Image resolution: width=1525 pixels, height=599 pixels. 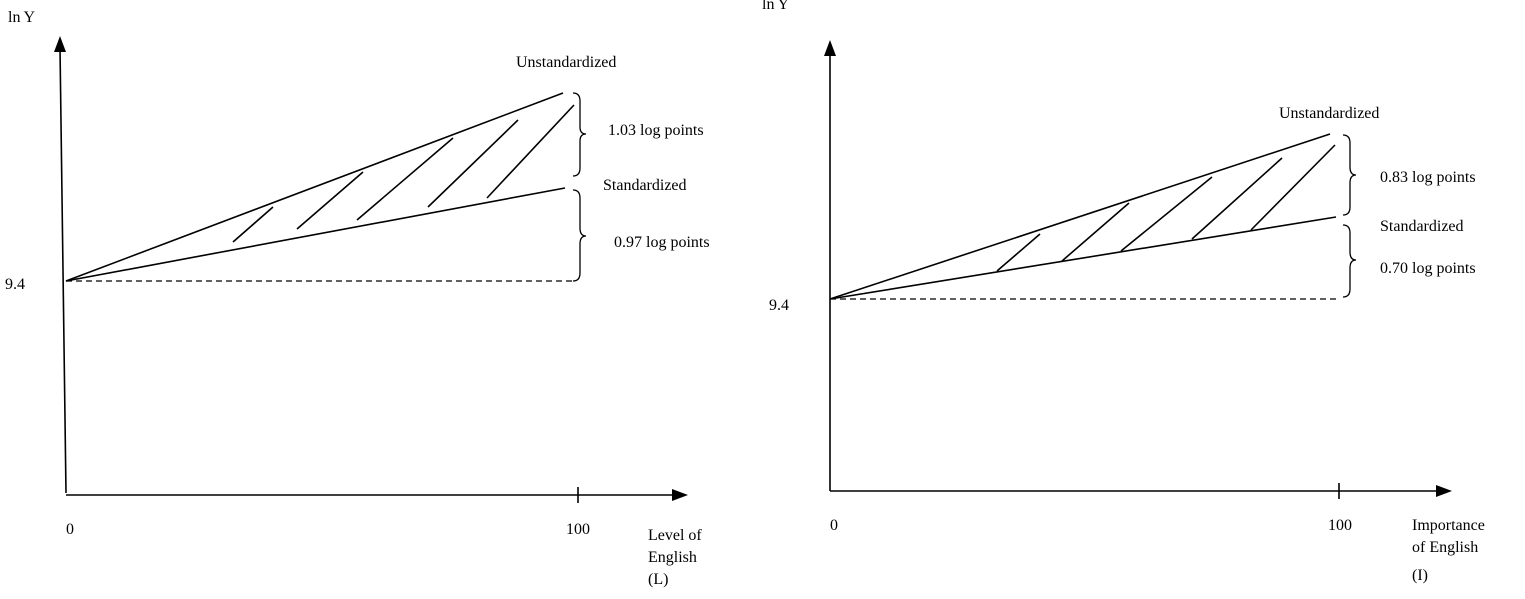 I want to click on left-y-axis, so click(x=63, y=270).